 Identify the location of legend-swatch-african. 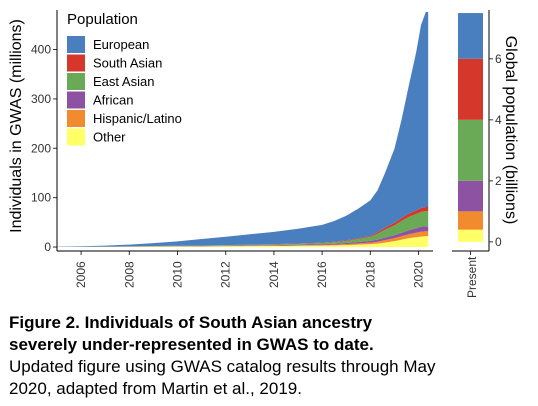
(76, 100).